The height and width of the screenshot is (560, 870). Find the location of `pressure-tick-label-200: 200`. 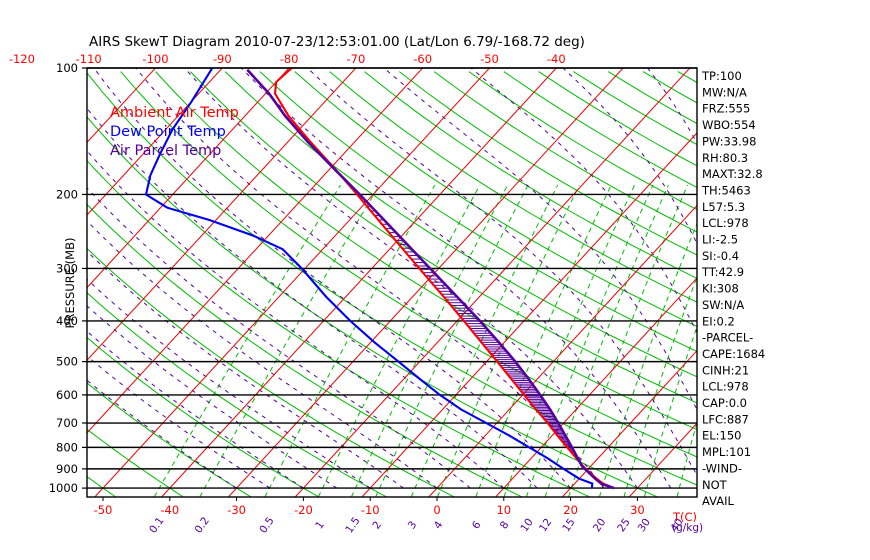

pressure-tick-label-200: 200 is located at coordinates (67, 194).